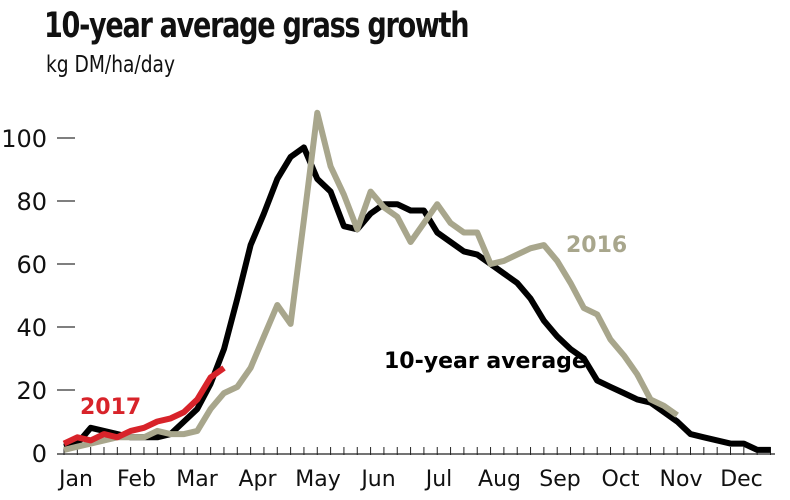 The width and height of the screenshot is (790, 500). I want to click on series-line-2017, so click(144, 406).